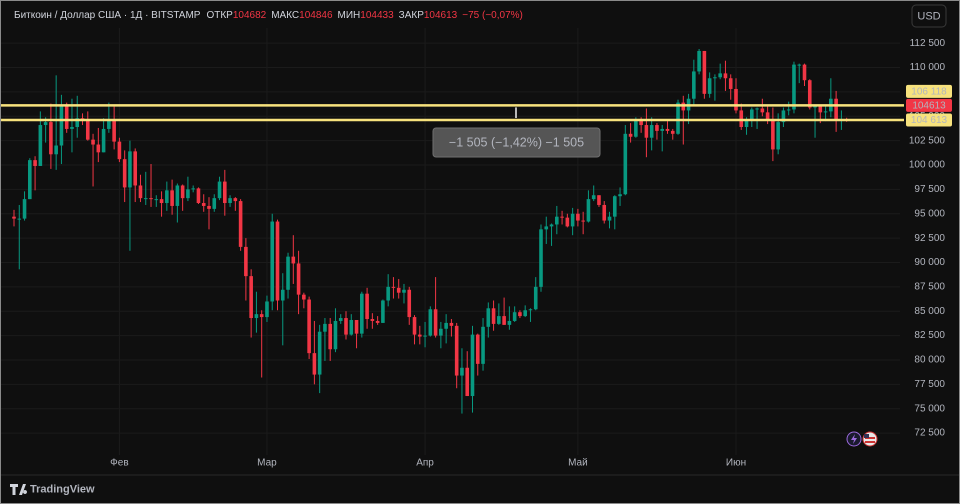 The height and width of the screenshot is (504, 960). What do you see at coordinates (929, 286) in the screenshot?
I see `y-tick-label: 87 500` at bounding box center [929, 286].